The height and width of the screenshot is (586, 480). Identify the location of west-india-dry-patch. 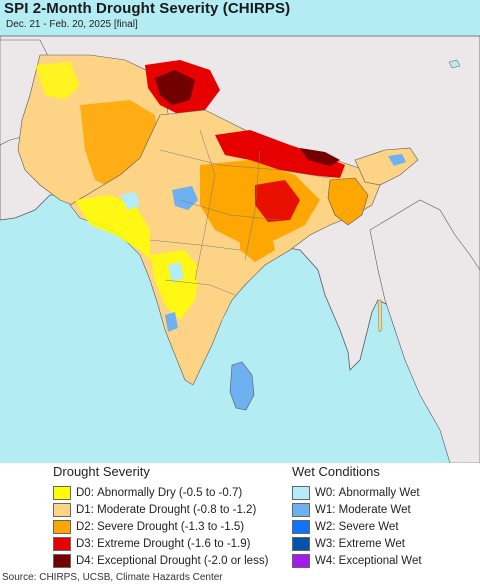
(112, 227).